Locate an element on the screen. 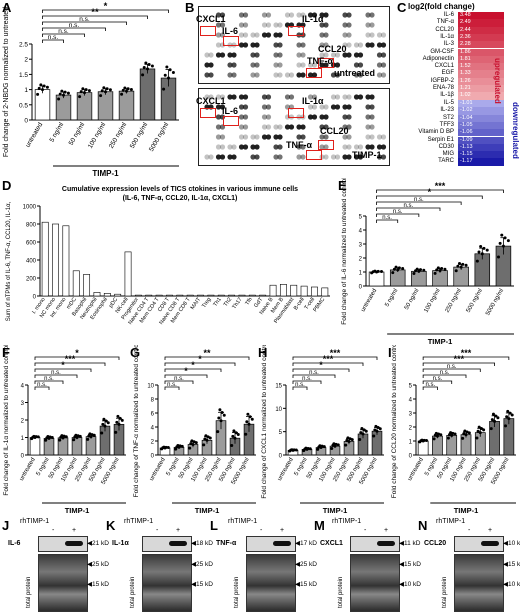  blot-band is located at coordinates (178, 543).